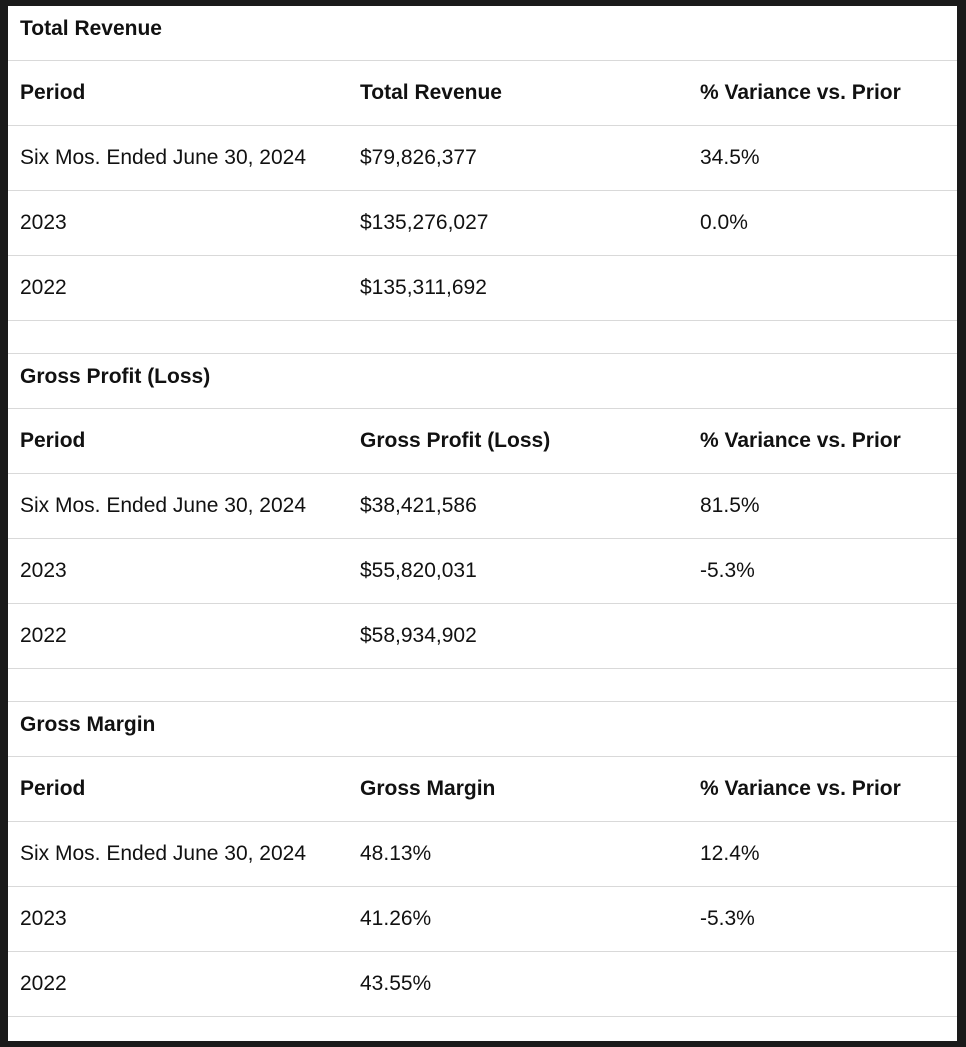 The width and height of the screenshot is (966, 1047). I want to click on section-title: Total Revenue, so click(91, 28).